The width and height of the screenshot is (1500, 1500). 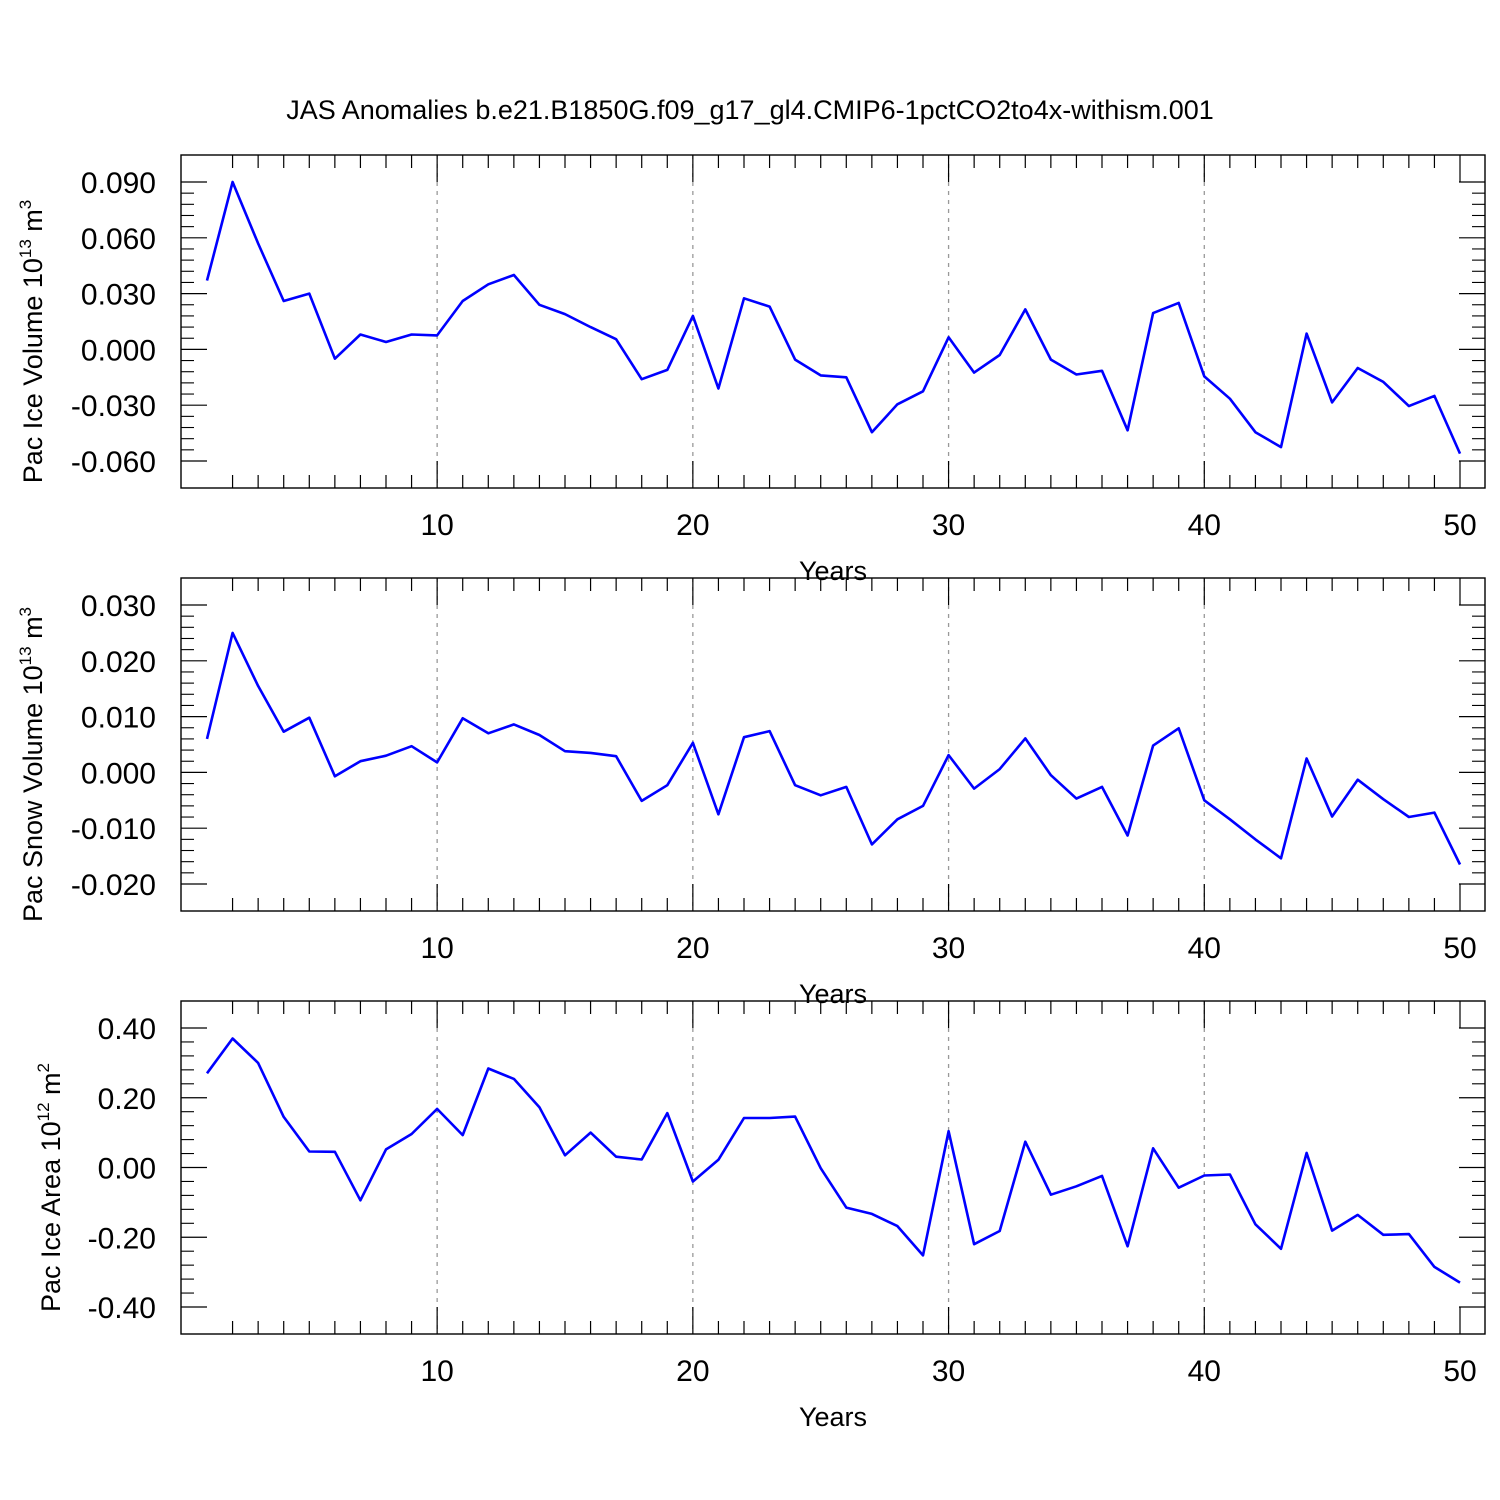 What do you see at coordinates (118, 718) in the screenshot?
I see `y-tick-label: 0.010` at bounding box center [118, 718].